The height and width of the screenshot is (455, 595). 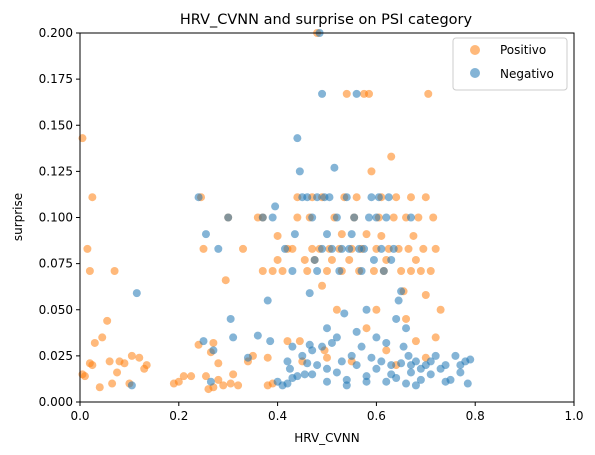 I want to click on y-tick-label-6: 0.150, so click(x=56, y=125).